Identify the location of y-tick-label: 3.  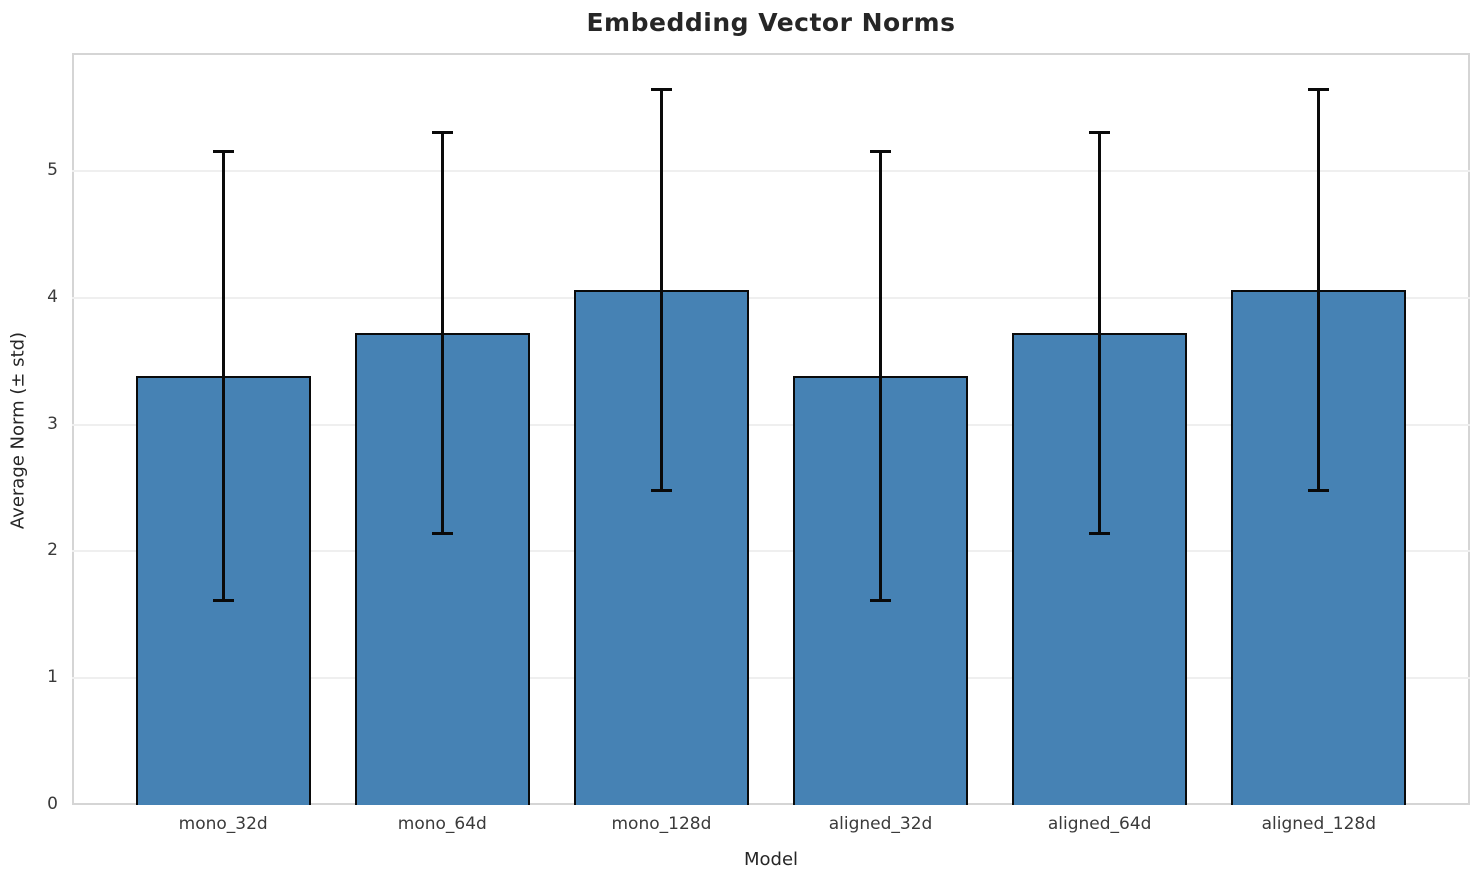
(52, 423).